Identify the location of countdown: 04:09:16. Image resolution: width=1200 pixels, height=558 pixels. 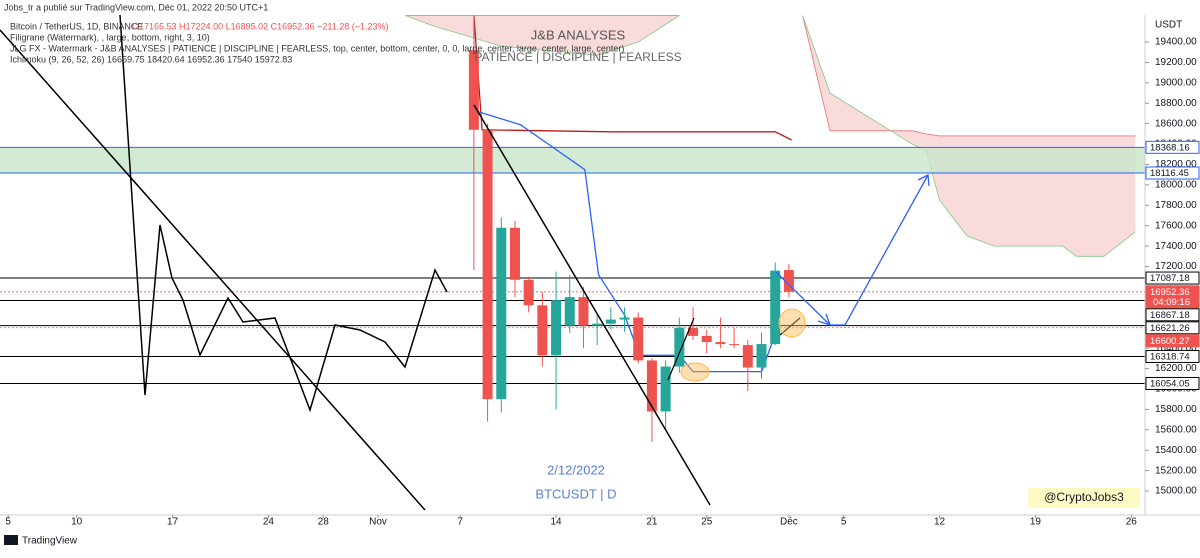
(1171, 302).